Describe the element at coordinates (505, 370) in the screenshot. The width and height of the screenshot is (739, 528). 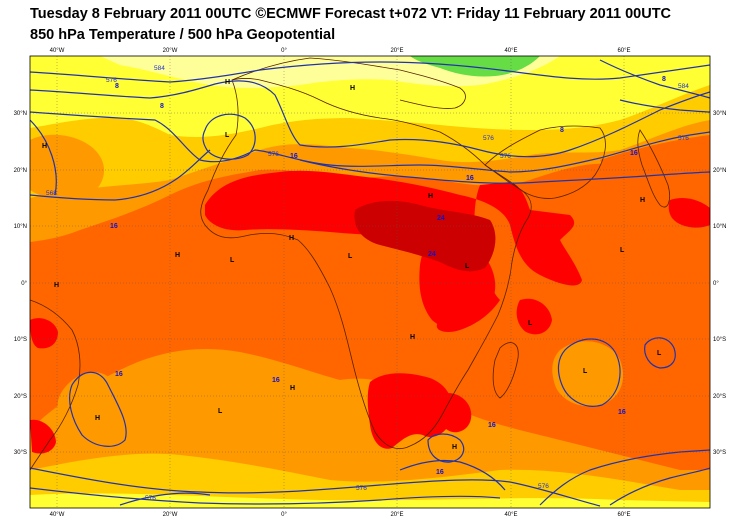
I see `coast-madagascar` at that location.